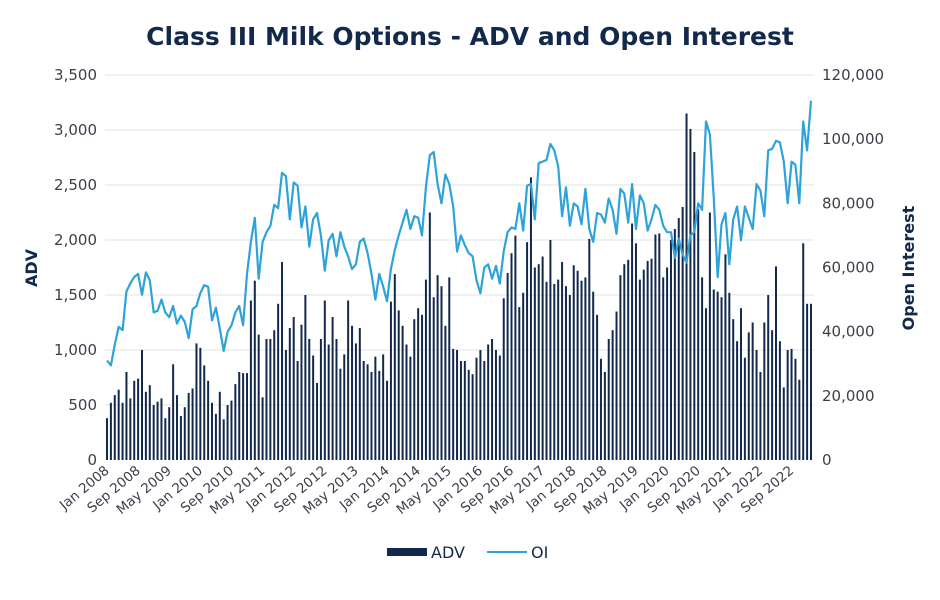 The height and width of the screenshot is (600, 940). What do you see at coordinates (853, 139) in the screenshot?
I see `right-tick-label: 100,000` at bounding box center [853, 139].